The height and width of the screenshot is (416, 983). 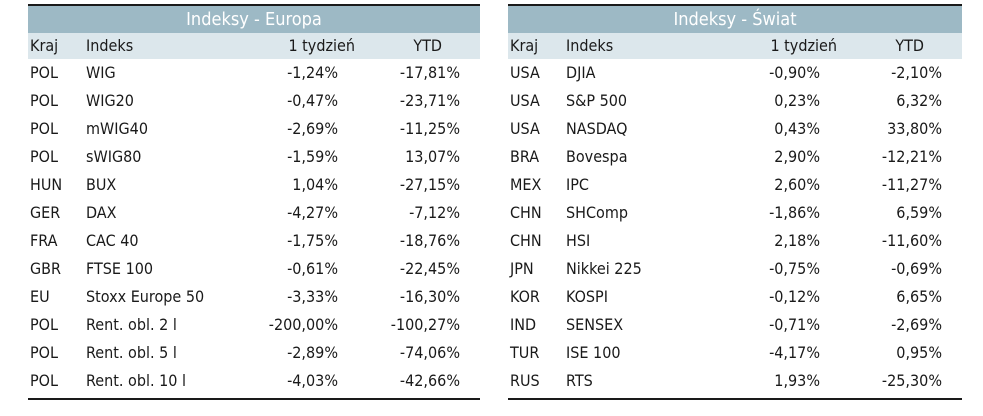 What do you see at coordinates (429, 352) in the screenshot?
I see `cell-ytd: -74,06%` at bounding box center [429, 352].